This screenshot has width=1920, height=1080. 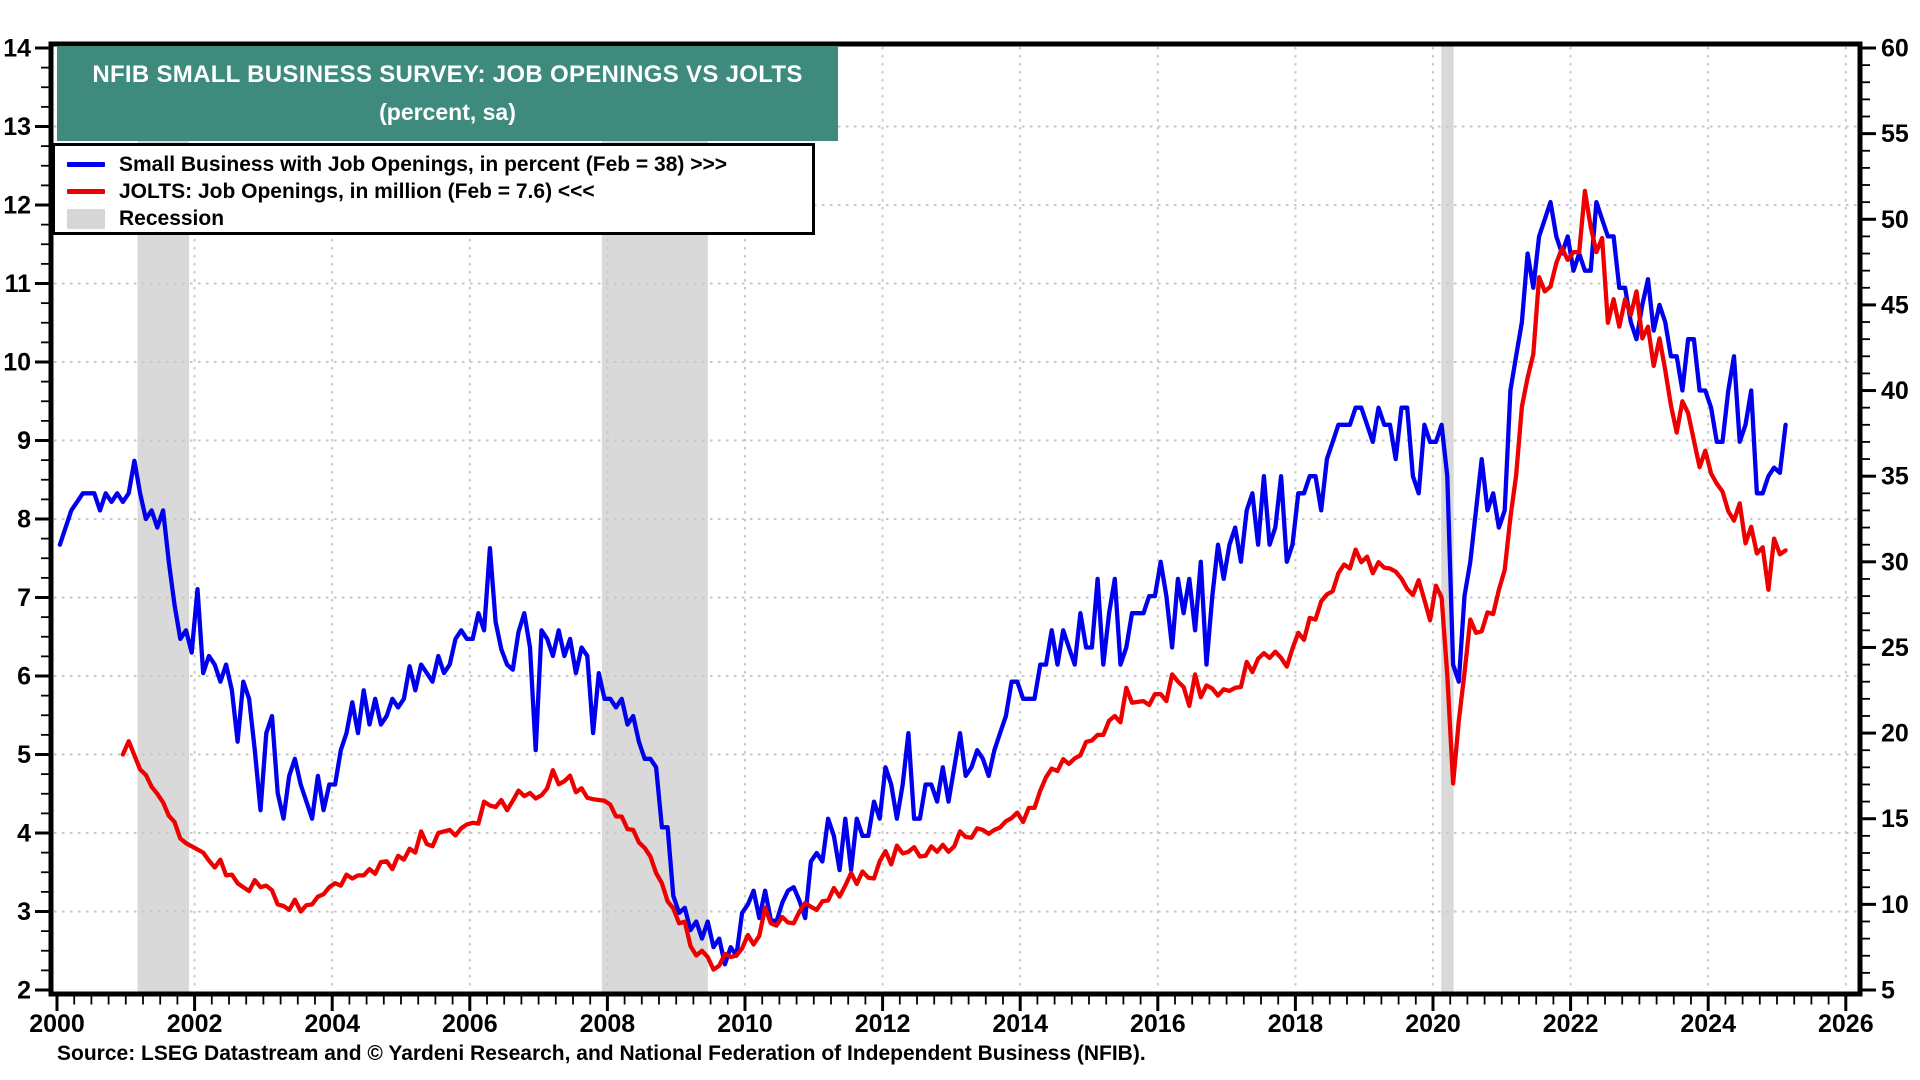 What do you see at coordinates (1571, 1024) in the screenshot?
I see `x-tick-label: 2022` at bounding box center [1571, 1024].